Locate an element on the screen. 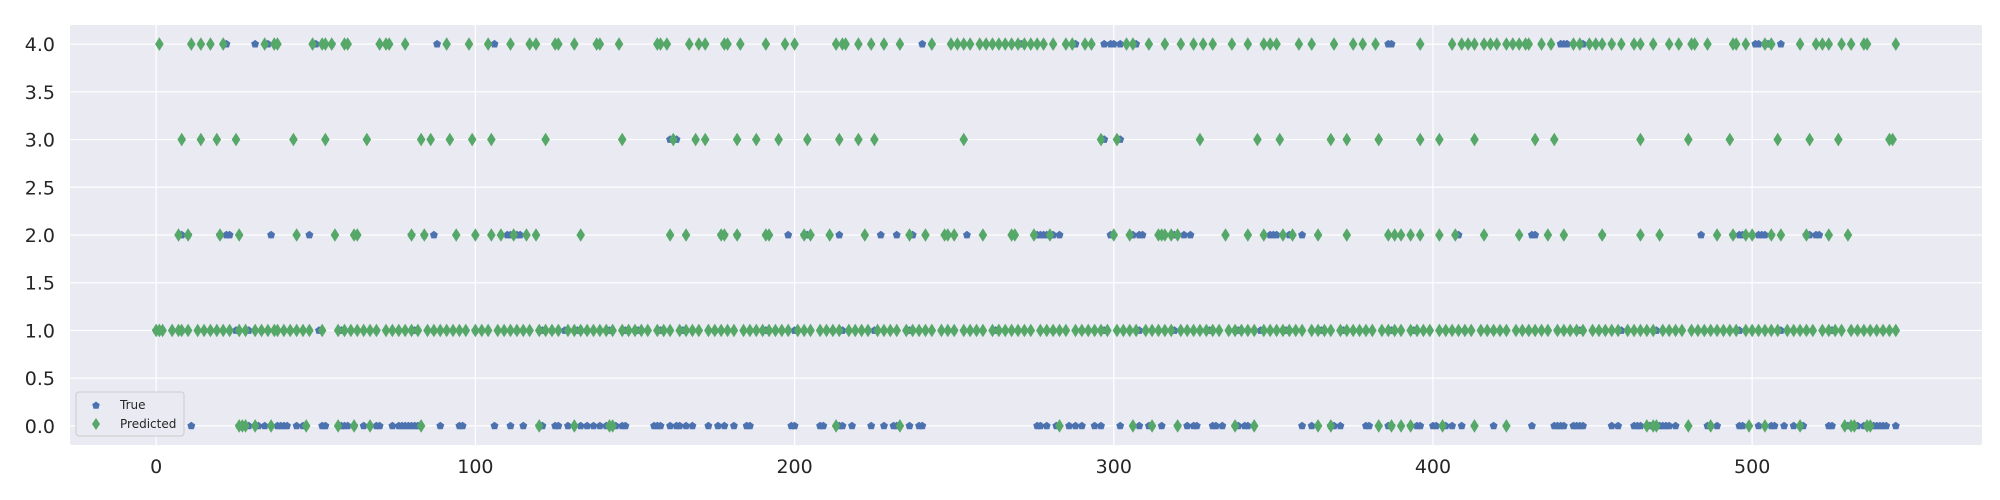 The width and height of the screenshot is (2000, 500). legend: True Predicted is located at coordinates (130, 414).